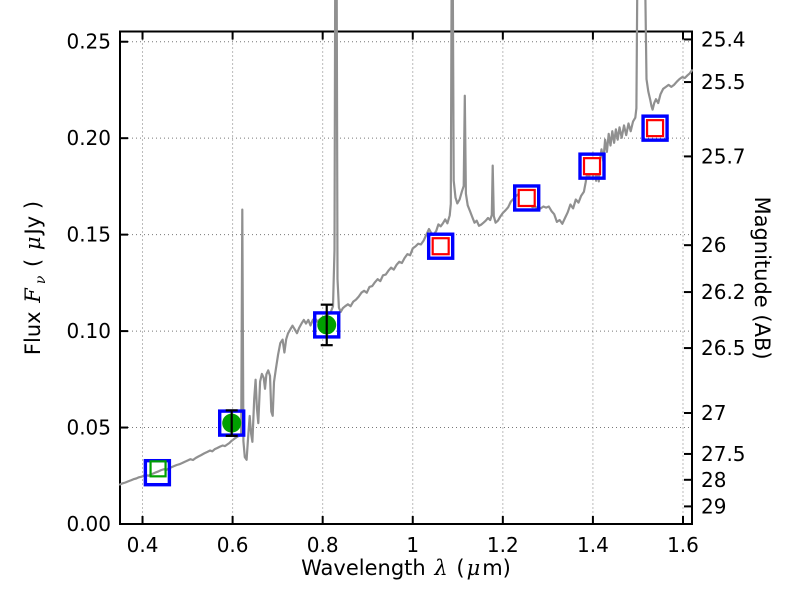 This screenshot has width=800, height=600. I want to click on flux-unit-open: (, so click(33, 263).